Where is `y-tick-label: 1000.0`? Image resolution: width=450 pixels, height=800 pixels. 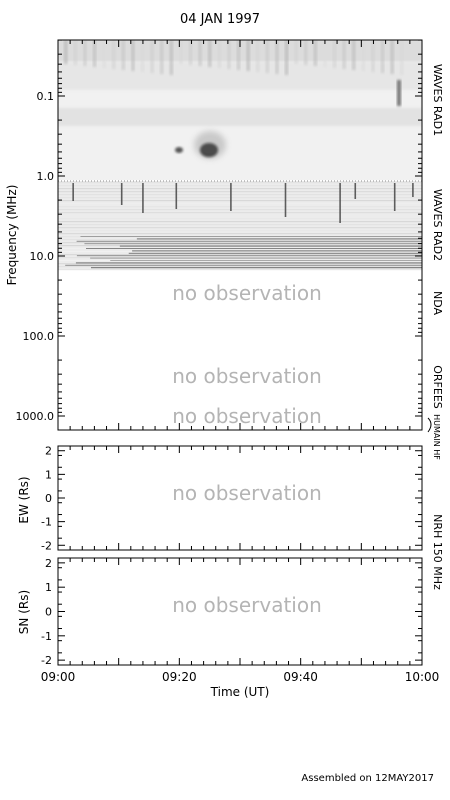 y-tick-label: 1000.0 is located at coordinates (35, 416).